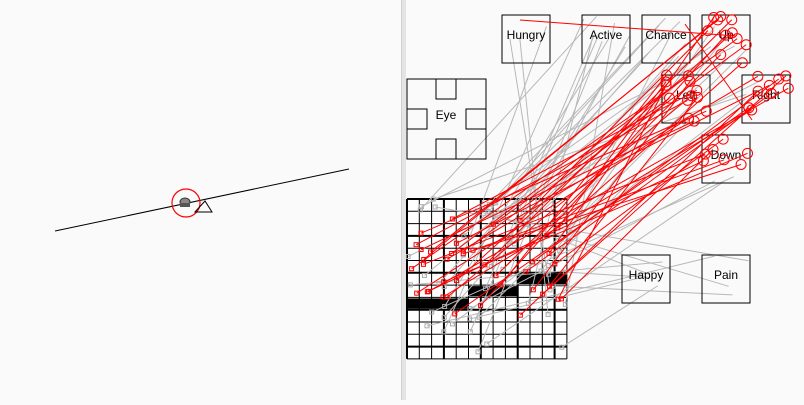  I want to click on terrain-line, so click(202, 200).